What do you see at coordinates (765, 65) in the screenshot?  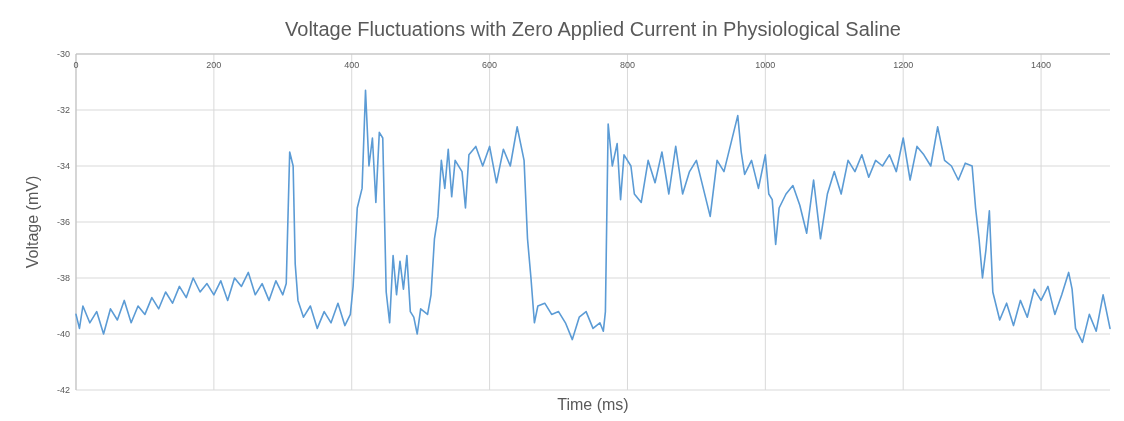 I see `x-tick-label: 1000` at bounding box center [765, 65].